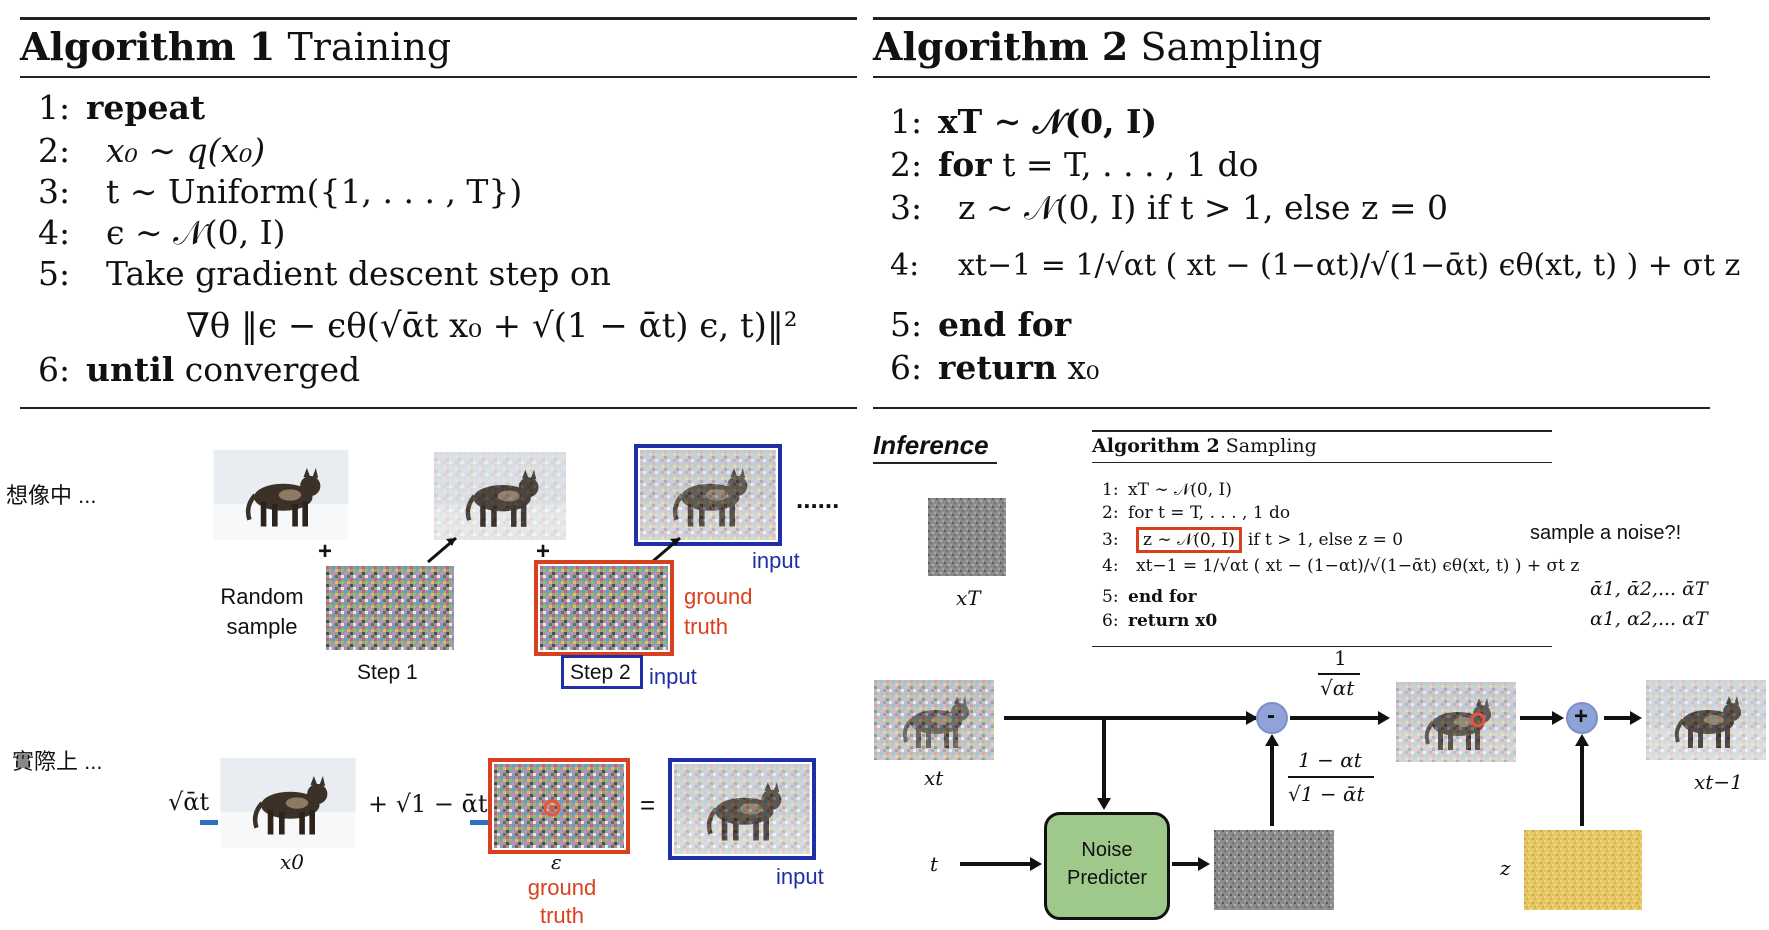 The image size is (1769, 930). I want to click on alg1-line-2: 2: x₀ ∼ q(x₀), so click(152, 150).